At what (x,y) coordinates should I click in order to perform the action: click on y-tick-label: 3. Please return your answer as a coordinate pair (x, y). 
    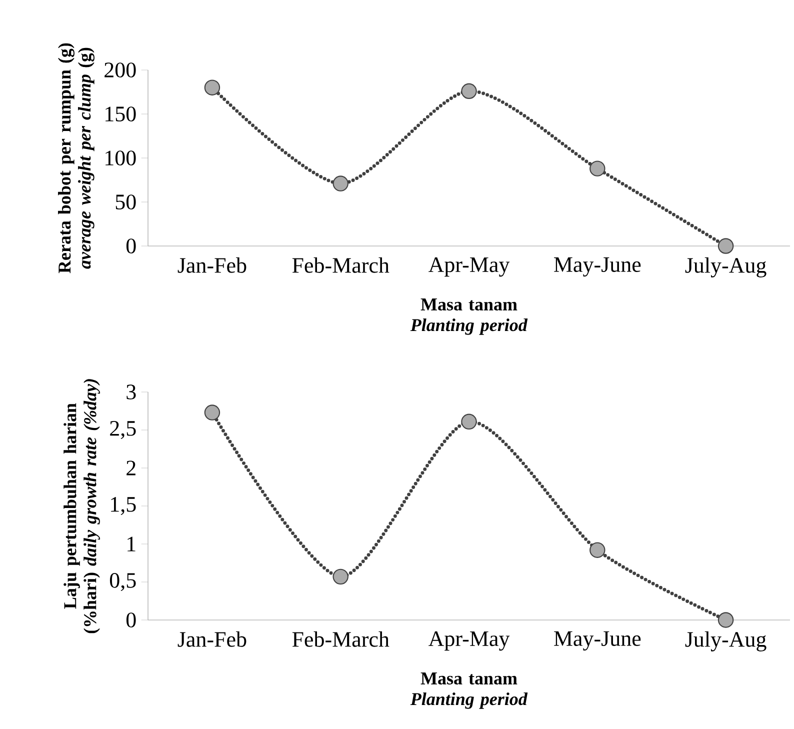
    Looking at the image, I should click on (131, 392).